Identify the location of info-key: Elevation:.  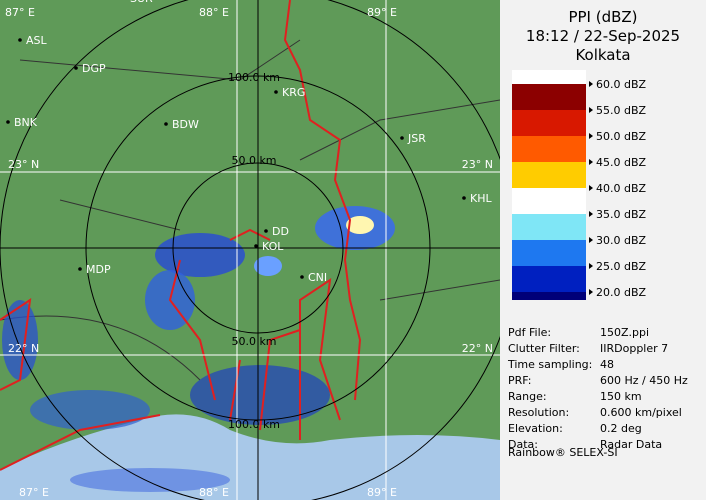
(535, 428).